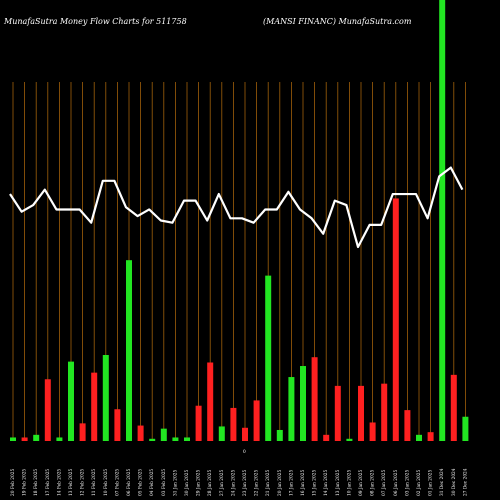 This screenshot has height=500, width=500. What do you see at coordinates (291, 483) in the screenshot?
I see `x-tick-label: 17 Jan 2025` at bounding box center [291, 483].